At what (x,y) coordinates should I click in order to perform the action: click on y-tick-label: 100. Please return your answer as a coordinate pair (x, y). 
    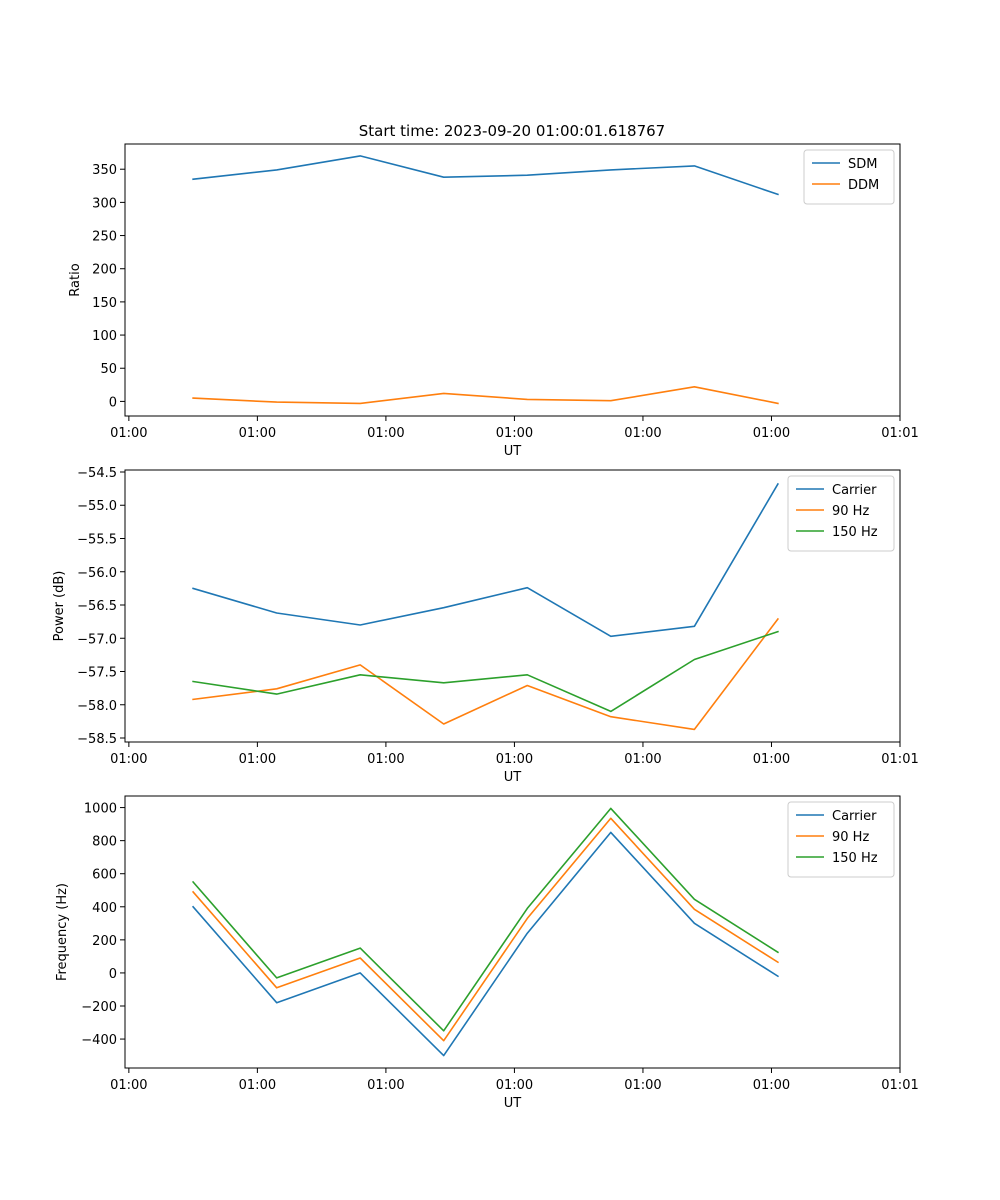
    Looking at the image, I should click on (104, 336).